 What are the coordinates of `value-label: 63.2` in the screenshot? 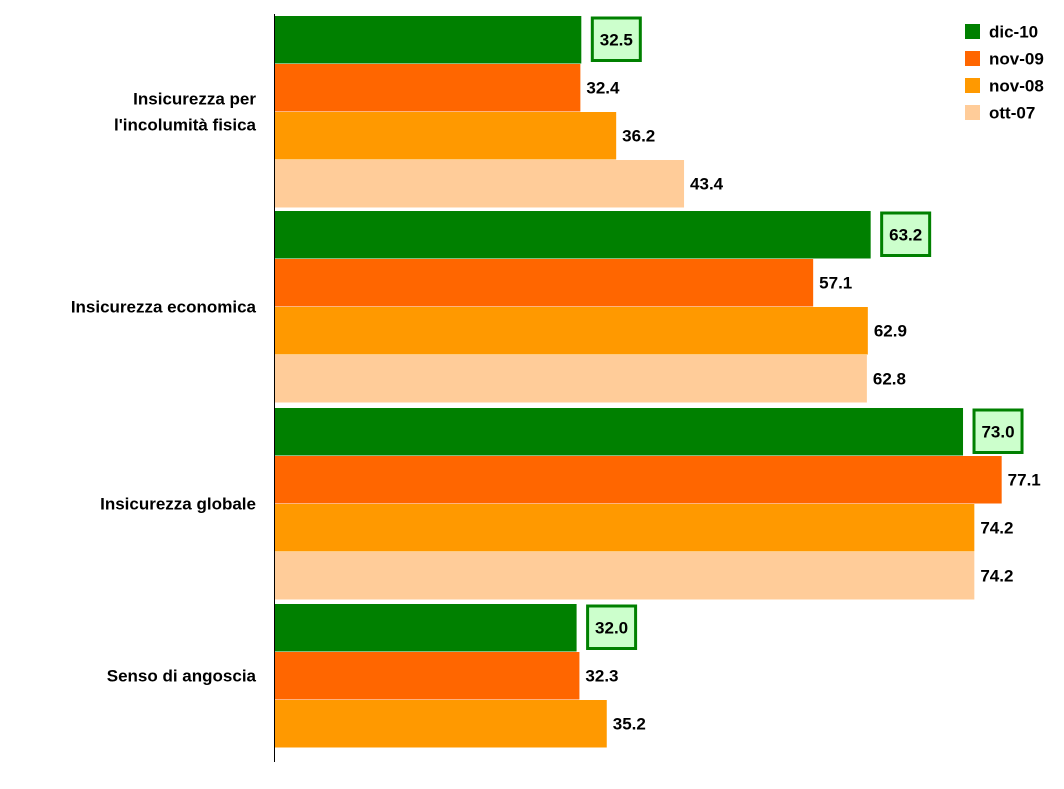 It's located at (905, 234).